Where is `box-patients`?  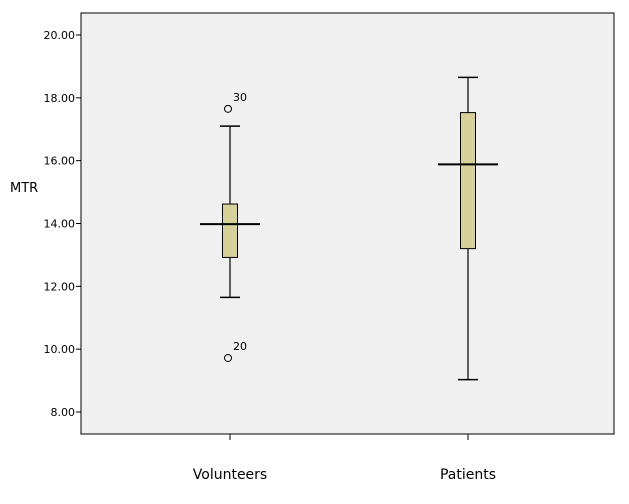
box-patients is located at coordinates (468, 228).